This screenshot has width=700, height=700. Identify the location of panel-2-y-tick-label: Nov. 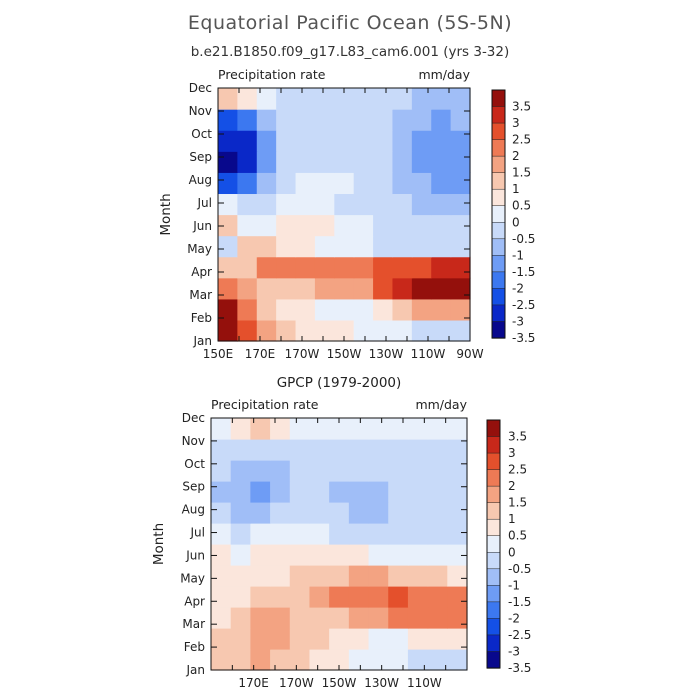
(193, 441).